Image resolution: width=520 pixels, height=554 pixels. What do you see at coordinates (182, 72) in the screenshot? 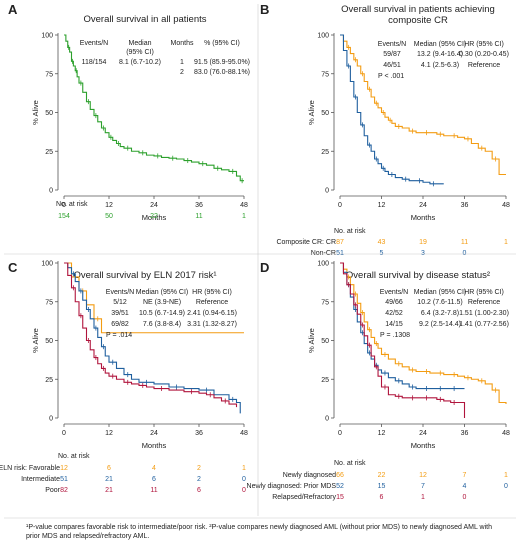
I see `table-cell: 2` at bounding box center [182, 72].